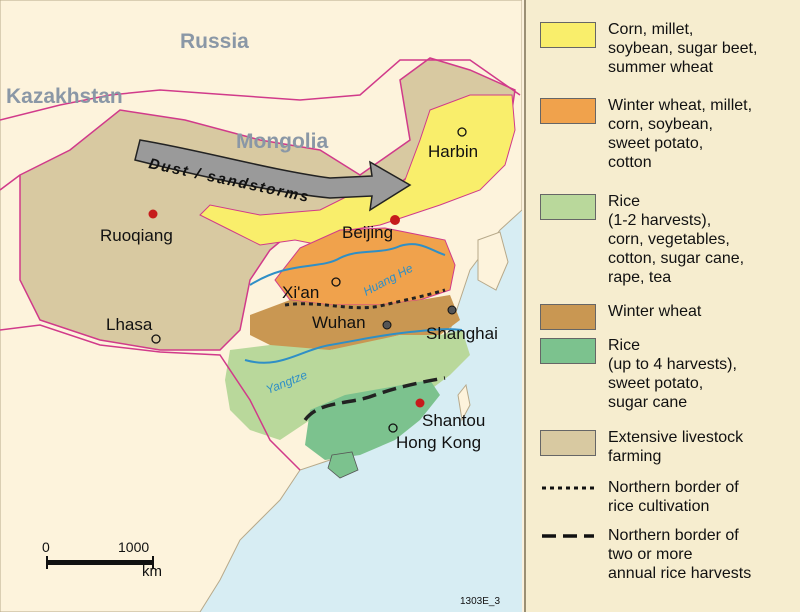 This screenshot has height=612, width=800. Describe the element at coordinates (493, 261) in the screenshot. I see `korea-land` at that location.